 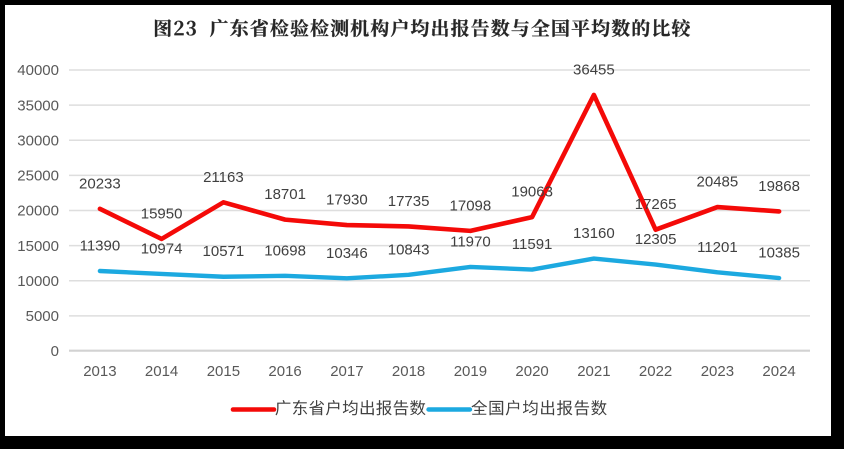 What do you see at coordinates (717, 247) in the screenshot?
I see `svg-text: 11201` at bounding box center [717, 247].